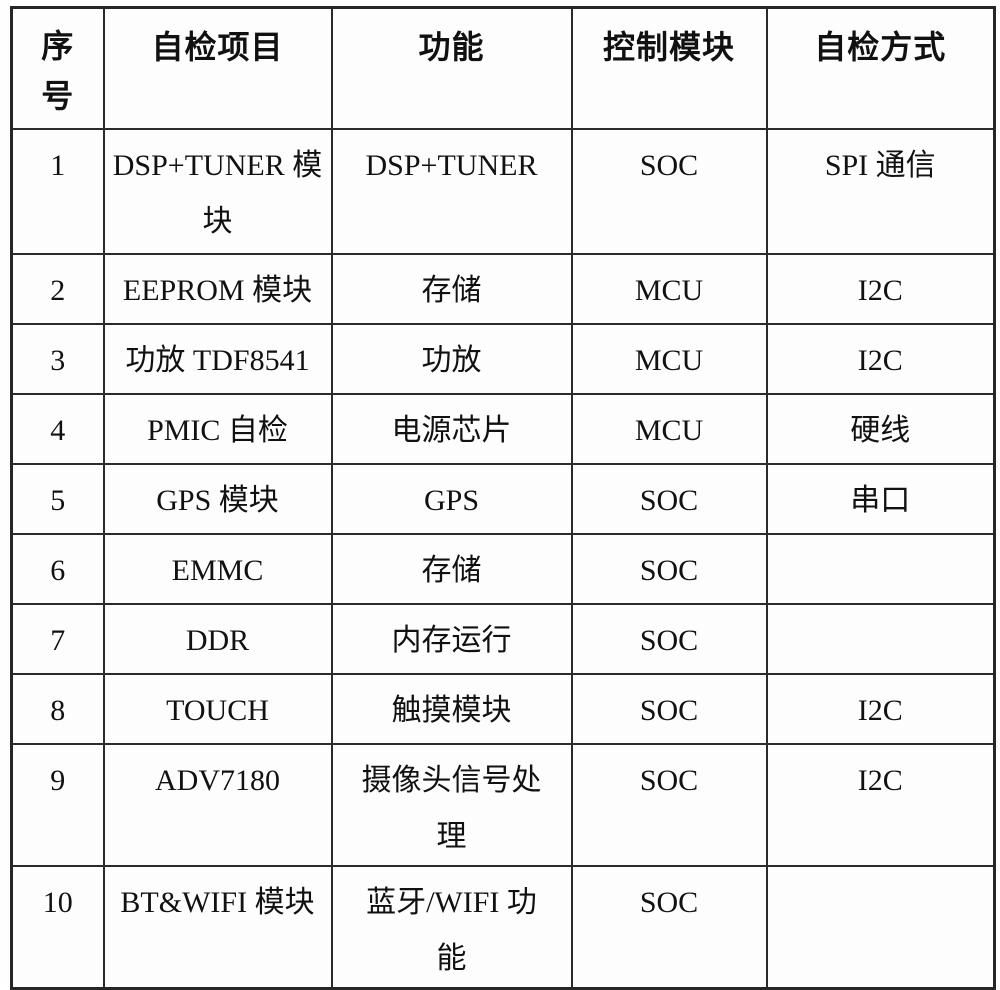  What do you see at coordinates (451, 68) in the screenshot?
I see `header-cell-function: 功能` at bounding box center [451, 68].